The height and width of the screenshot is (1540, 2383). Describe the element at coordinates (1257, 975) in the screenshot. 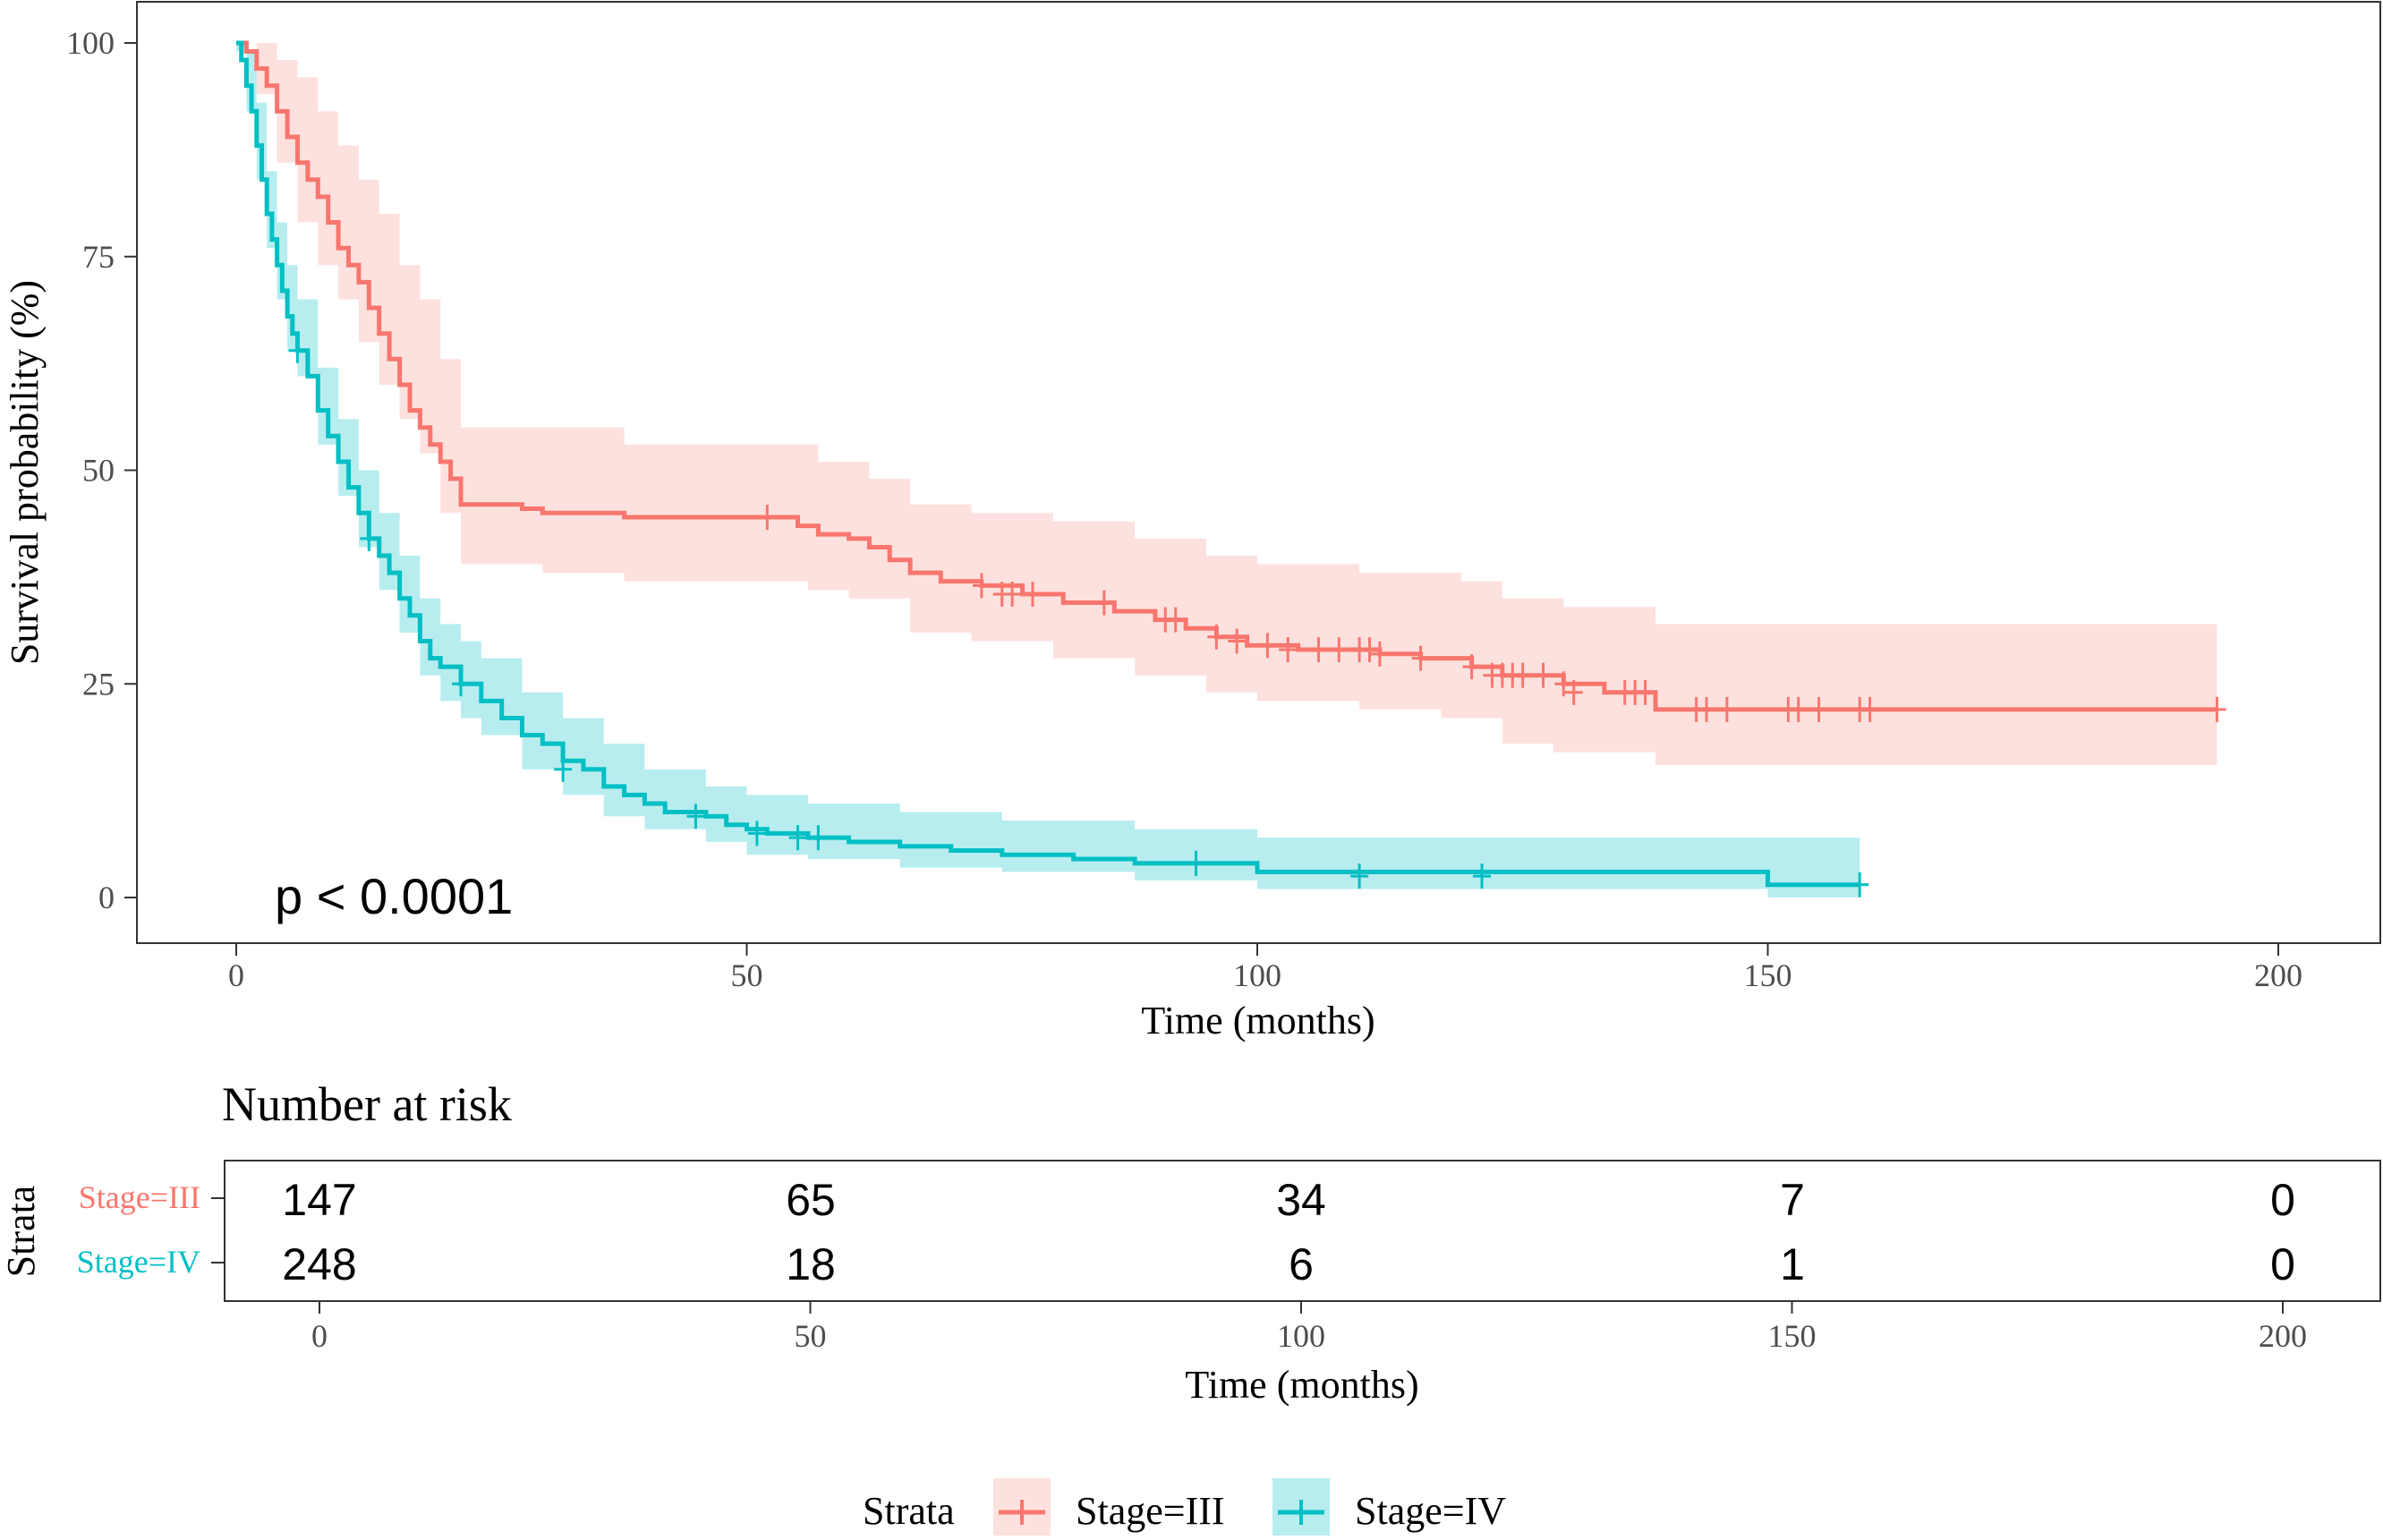

I see `x-tick-label: 100` at that location.